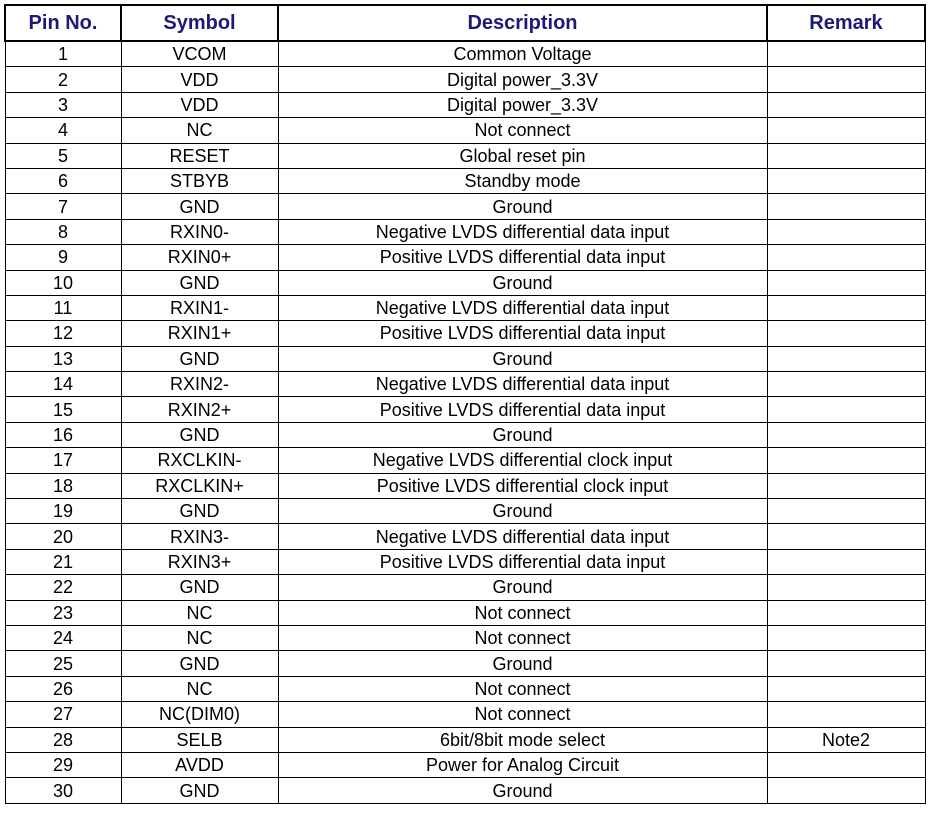 This screenshot has height=836, width=928. Describe the element at coordinates (465, 105) in the screenshot. I see `table-row: 3 VDD Digital power_3.3V` at that location.